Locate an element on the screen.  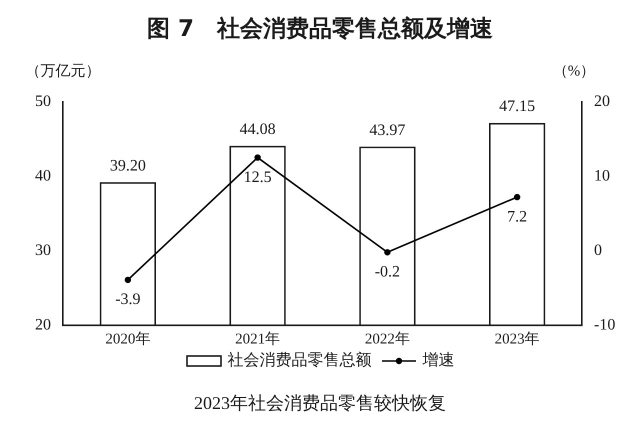
y-axis-title: （万亿元） is located at coordinates (63, 72).